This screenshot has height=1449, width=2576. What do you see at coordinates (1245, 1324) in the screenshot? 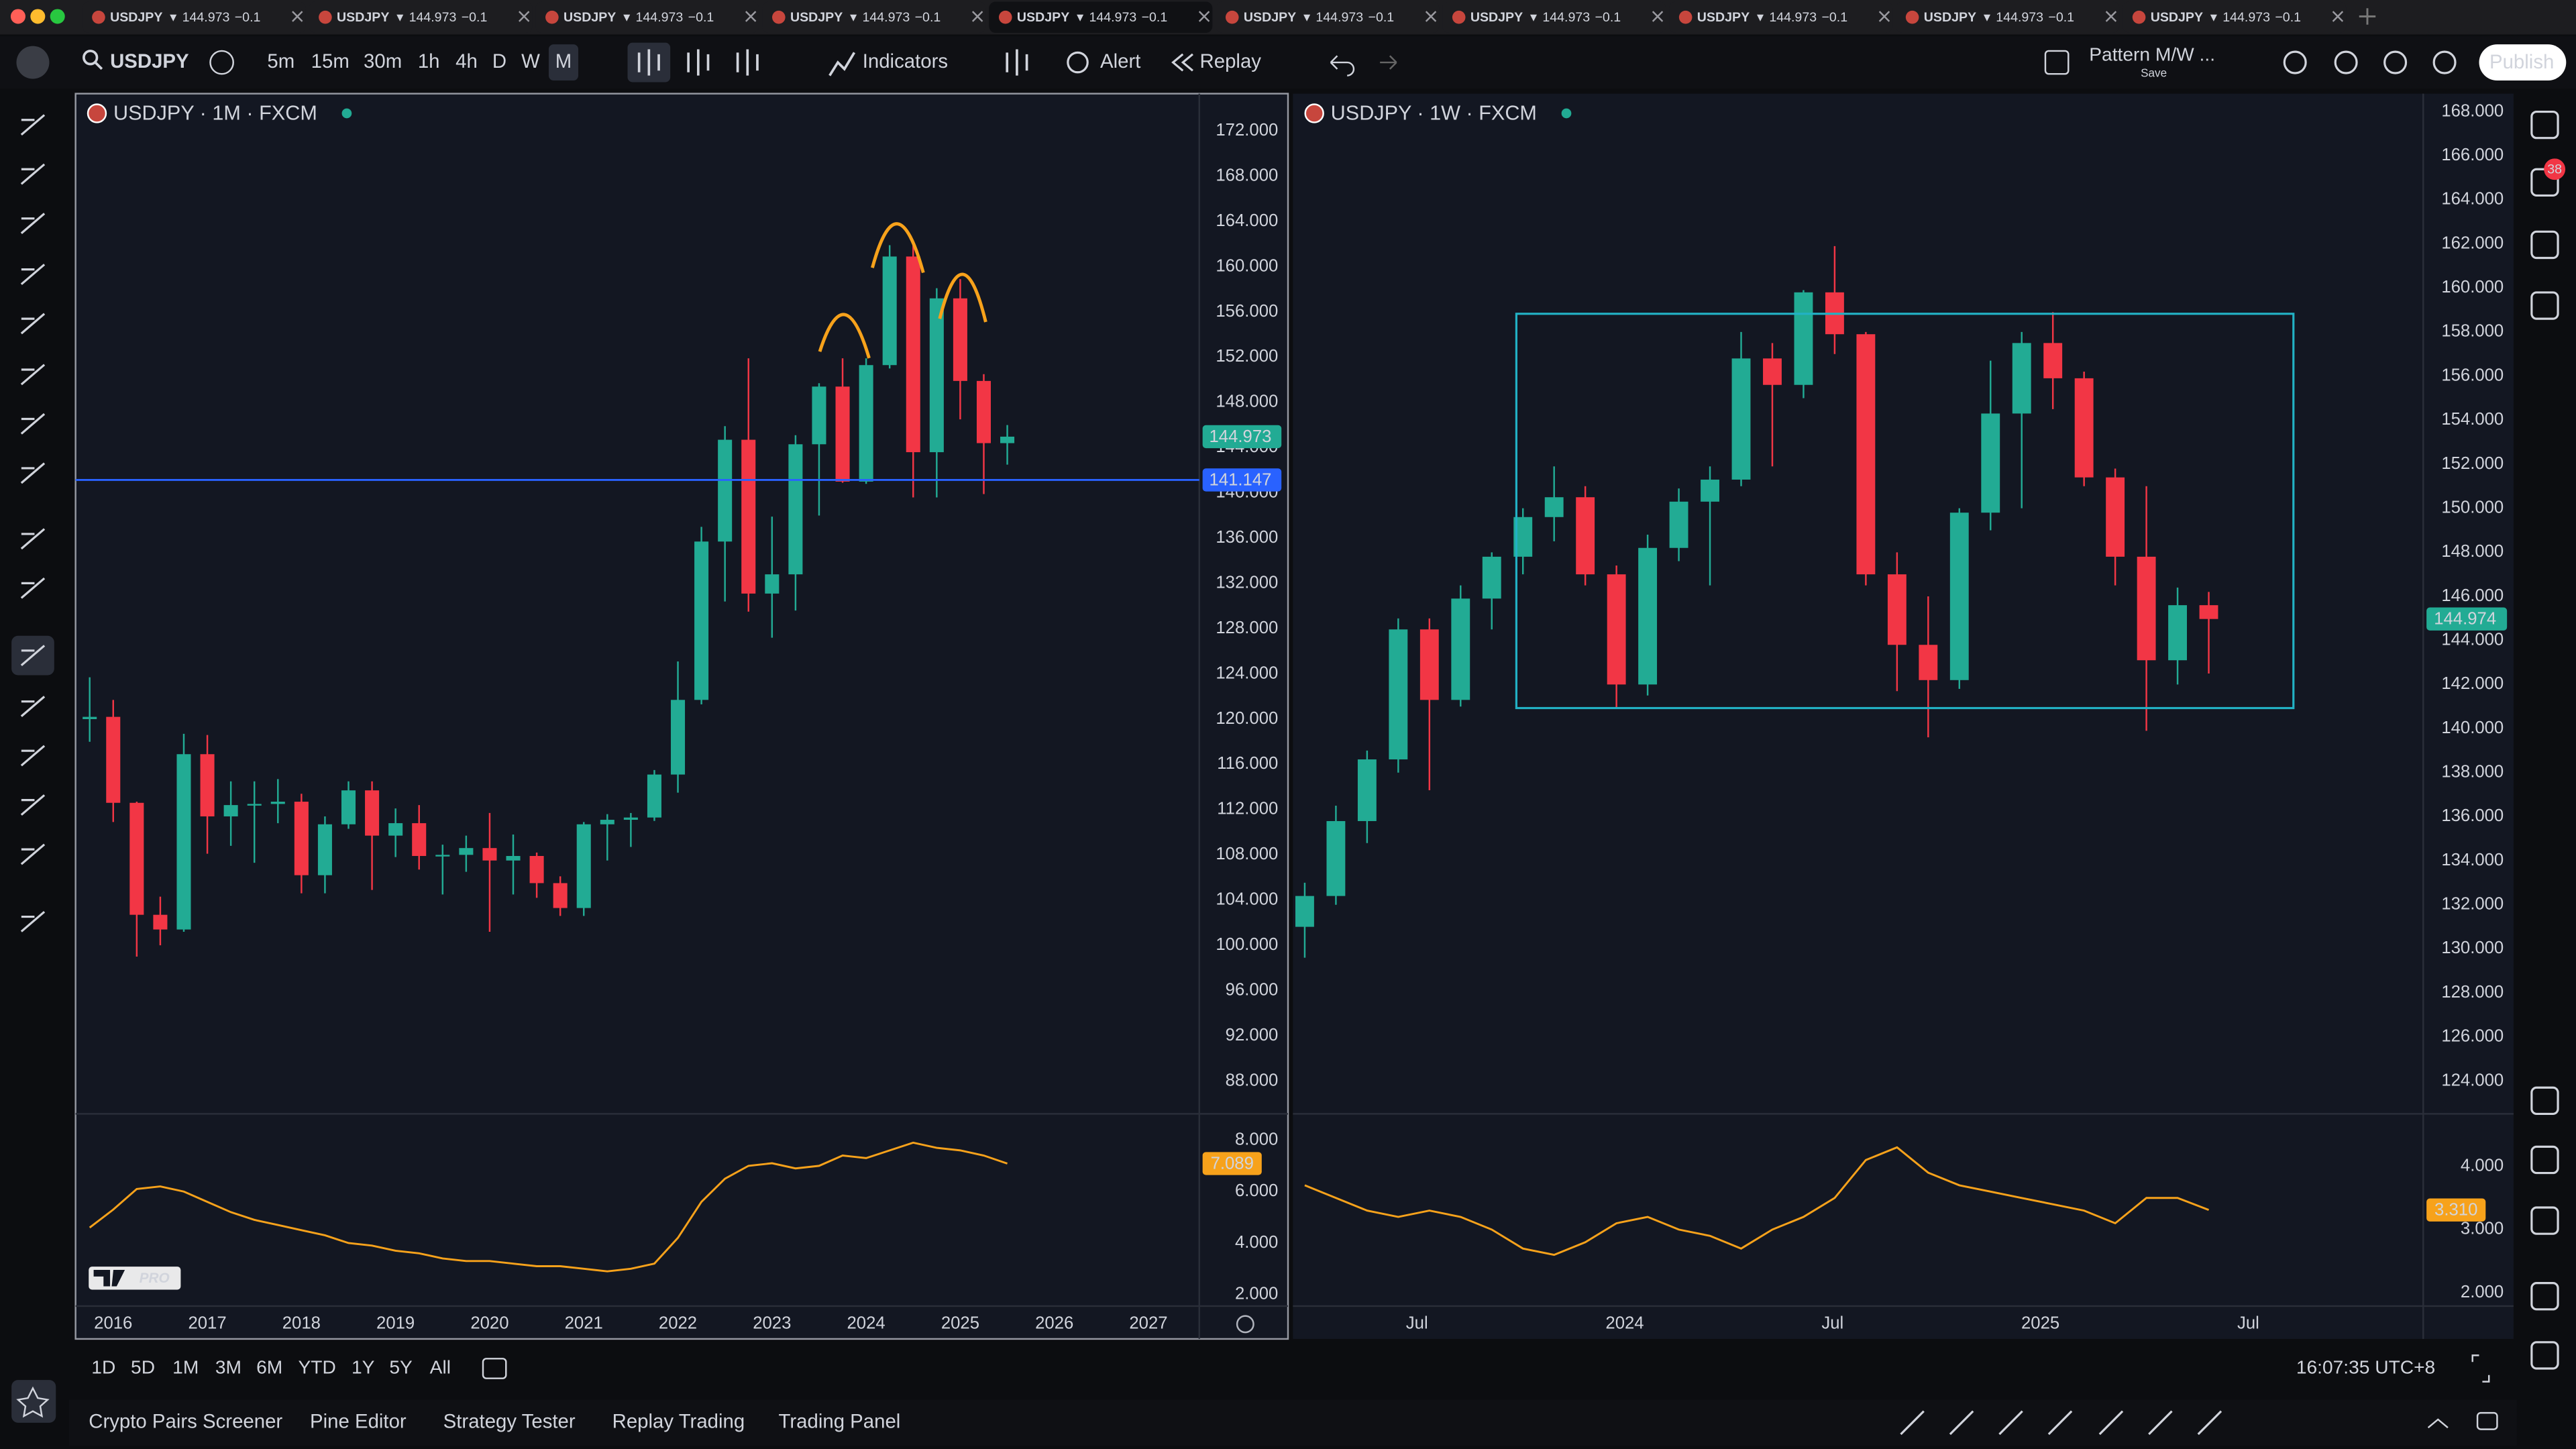
I see `axis-settings` at bounding box center [1245, 1324].